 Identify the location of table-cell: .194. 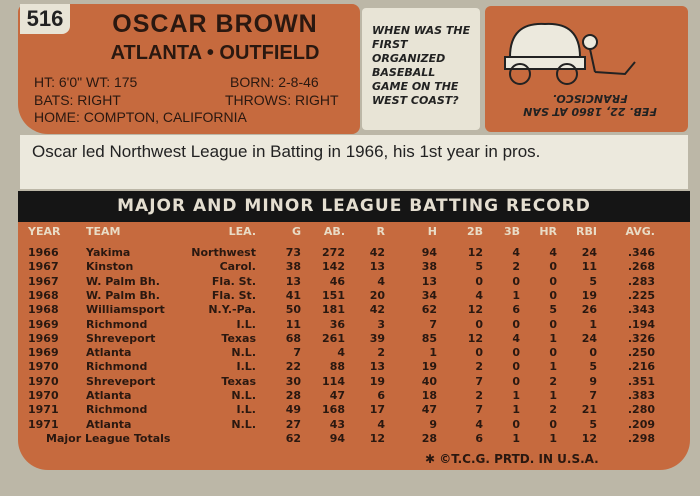
(641, 324).